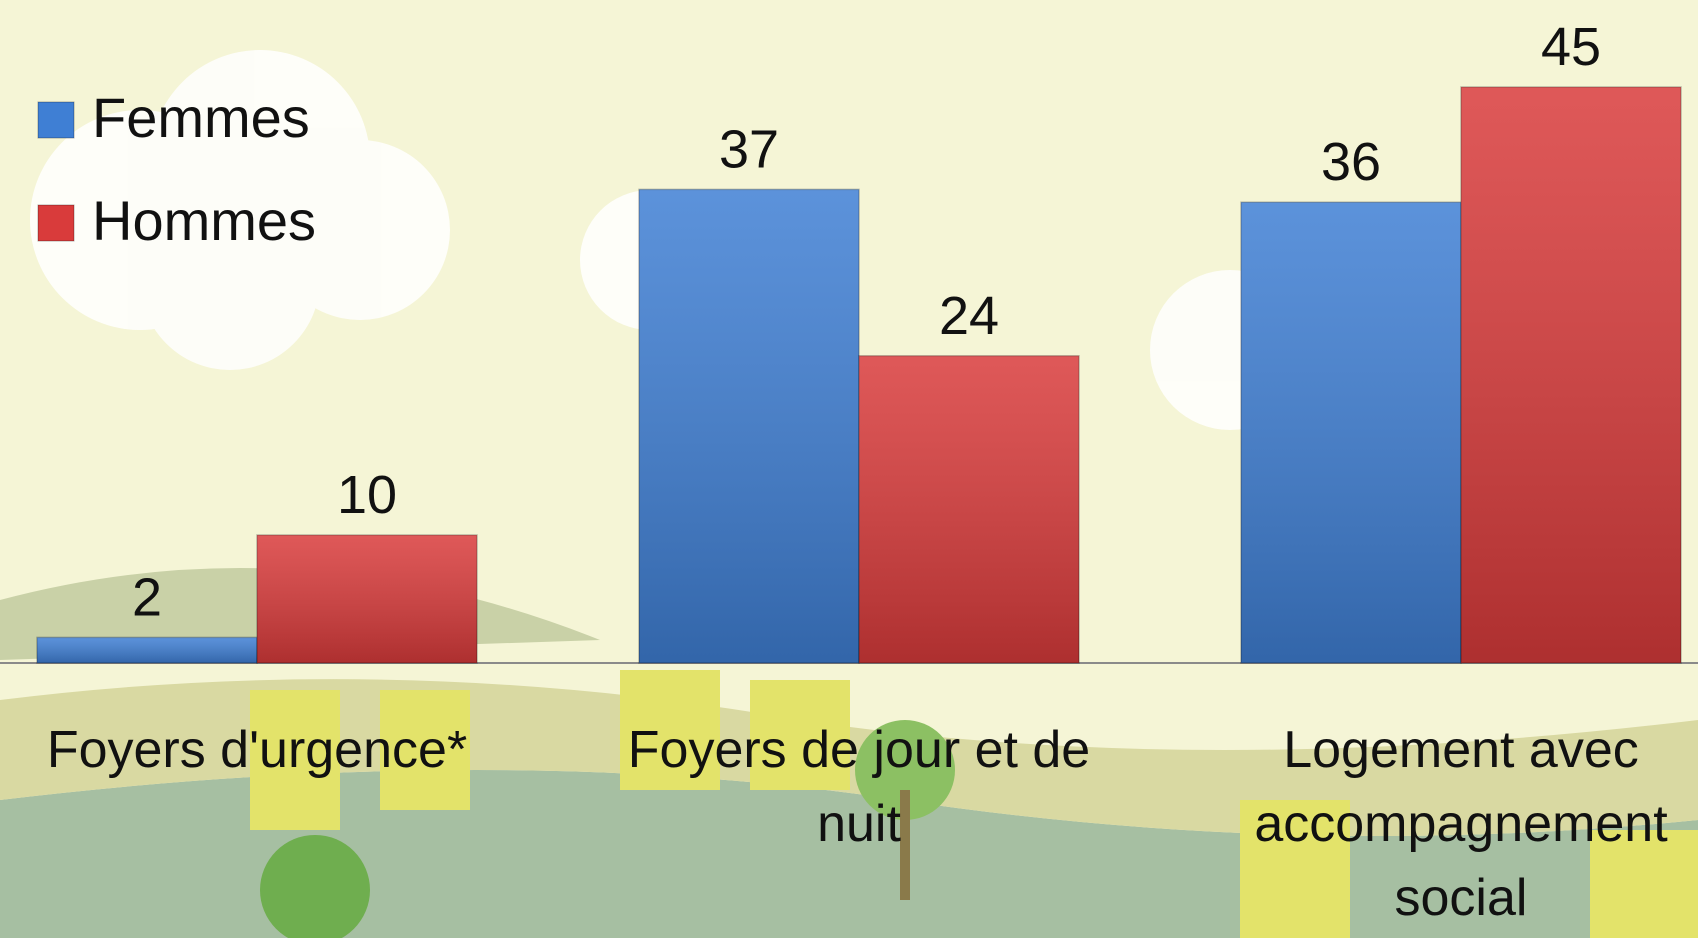 The width and height of the screenshot is (1698, 938). I want to click on data-label: 45, so click(1571, 47).